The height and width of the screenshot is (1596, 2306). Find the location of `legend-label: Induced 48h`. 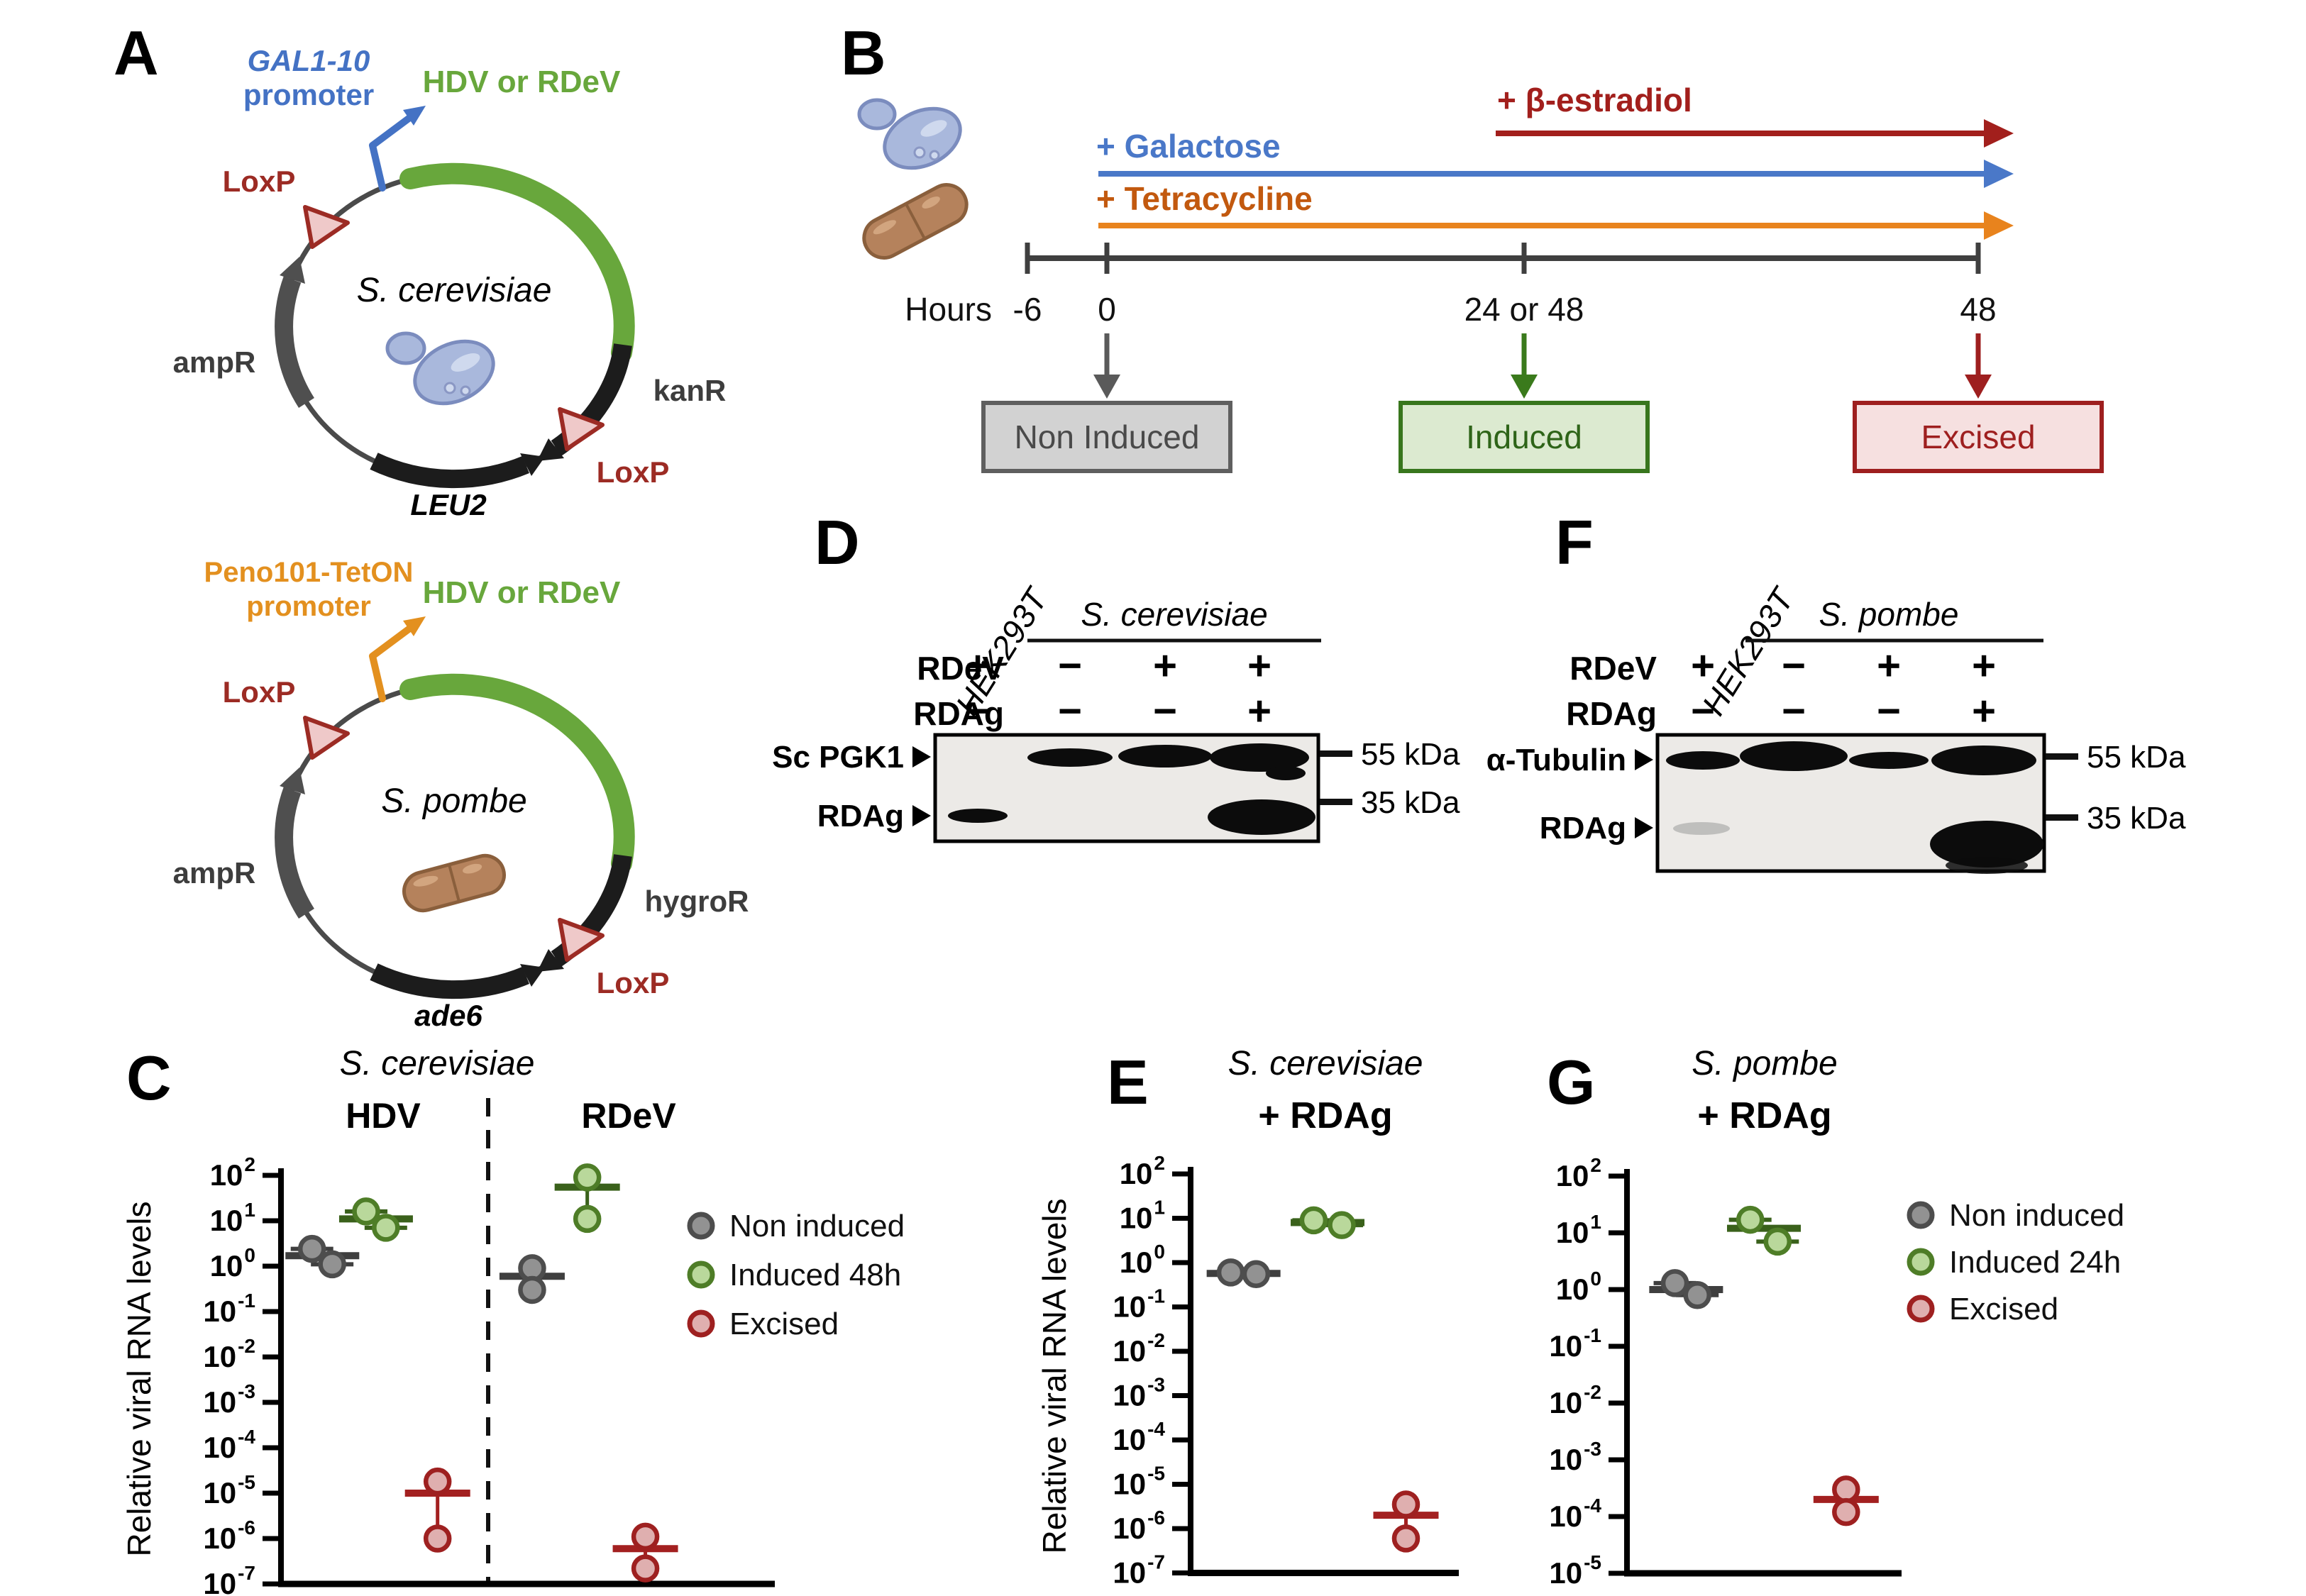

legend-label: Induced 48h is located at coordinates (815, 1275).